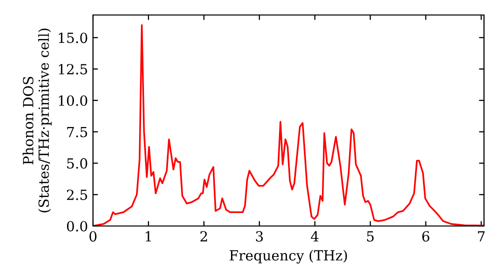 The image size is (500, 280). I want to click on y-axis-title: Phonon DOS (States/THz·primitive cell), so click(37, 120).